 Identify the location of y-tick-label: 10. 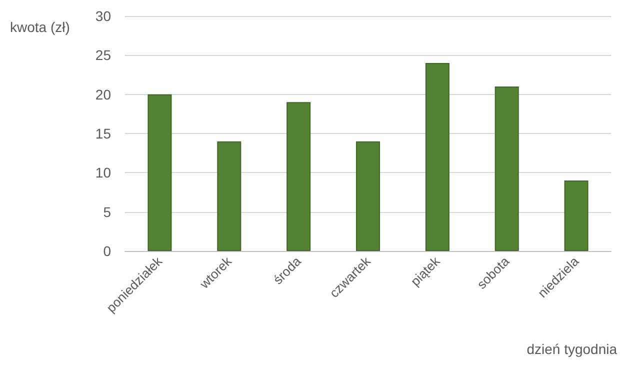
(103, 172).